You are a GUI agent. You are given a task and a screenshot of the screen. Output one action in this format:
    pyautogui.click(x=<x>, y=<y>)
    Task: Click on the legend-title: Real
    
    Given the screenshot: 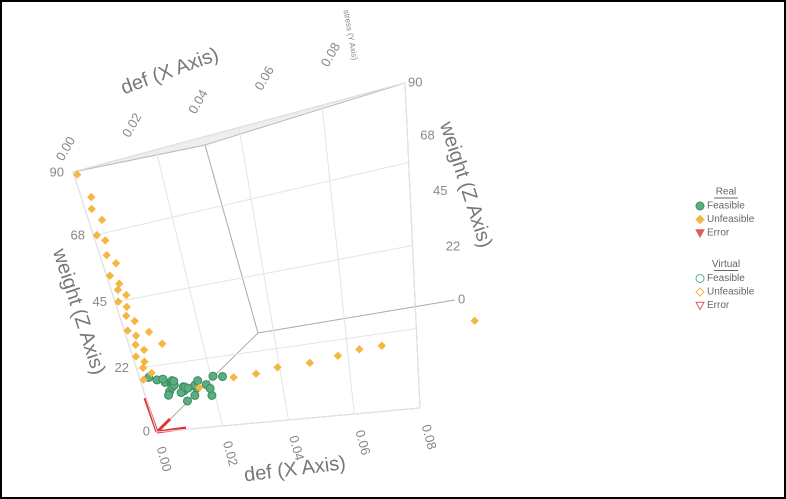 What is the action you would take?
    pyautogui.click(x=726, y=192)
    